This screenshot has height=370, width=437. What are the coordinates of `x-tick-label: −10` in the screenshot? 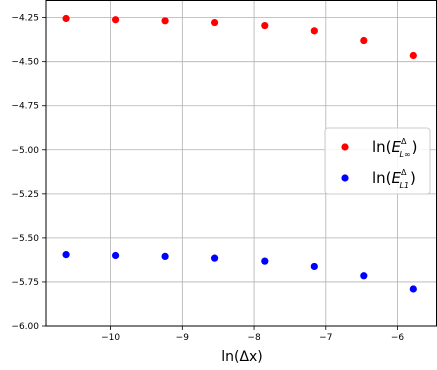 It's located at (110, 338).